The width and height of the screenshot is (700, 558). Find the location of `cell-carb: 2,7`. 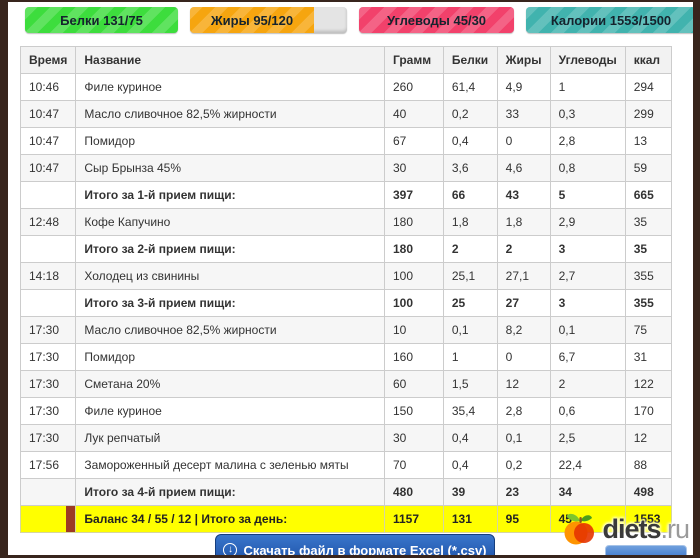

cell-carb: 2,7 is located at coordinates (587, 276).